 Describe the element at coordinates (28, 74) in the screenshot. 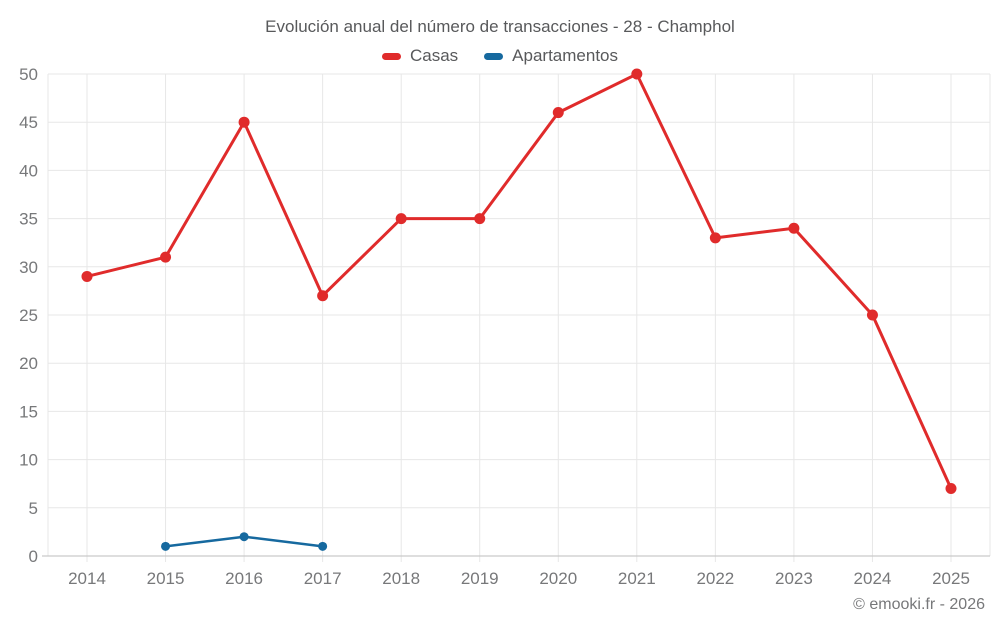

I see `y-axis-tick-label: 50` at that location.